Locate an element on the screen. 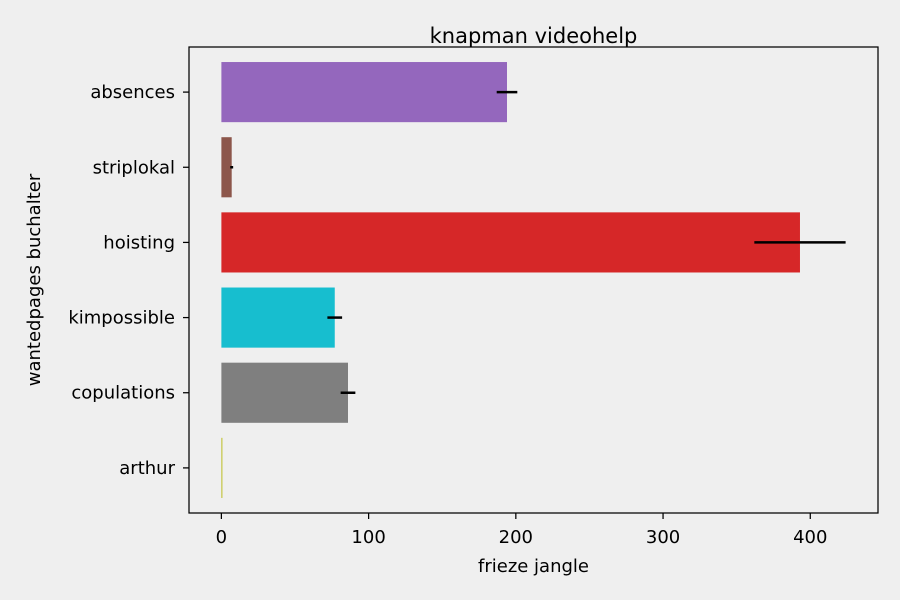 This screenshot has width=900, height=600. y-tick-label-hoisting: hoisting is located at coordinates (139, 242).